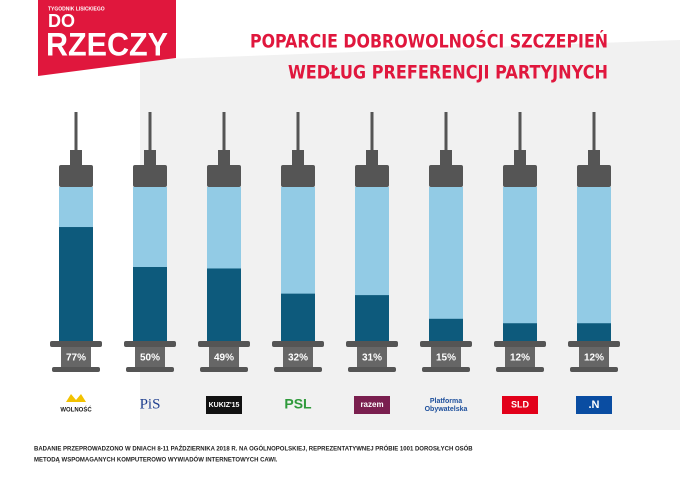 The image size is (680, 489). I want to click on x-tick-label: Obywatelska, so click(446, 409).